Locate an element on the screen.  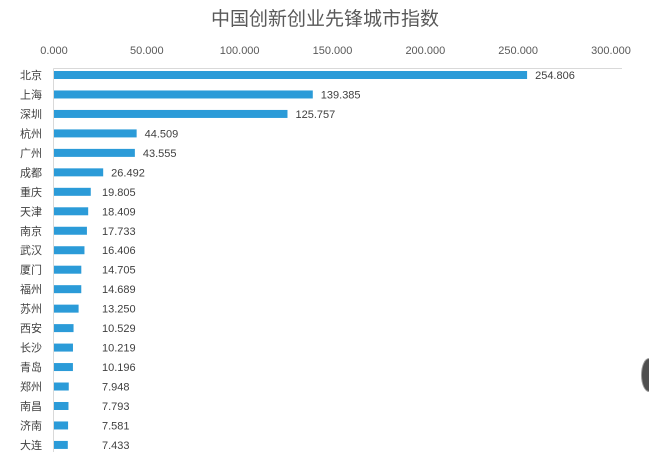
category-label-12: 福州 is located at coordinates (31, 289).